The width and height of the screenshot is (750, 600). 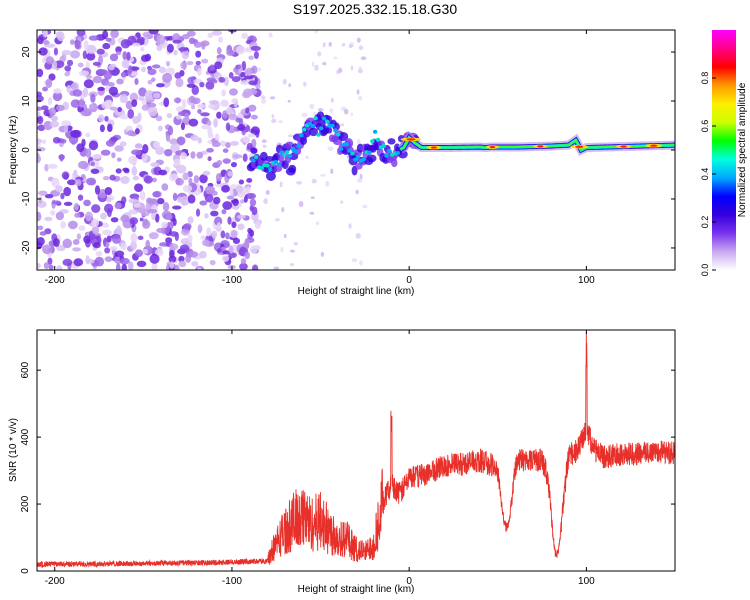 What do you see at coordinates (26, 52) in the screenshot?
I see `y-tick-label: 20` at bounding box center [26, 52].